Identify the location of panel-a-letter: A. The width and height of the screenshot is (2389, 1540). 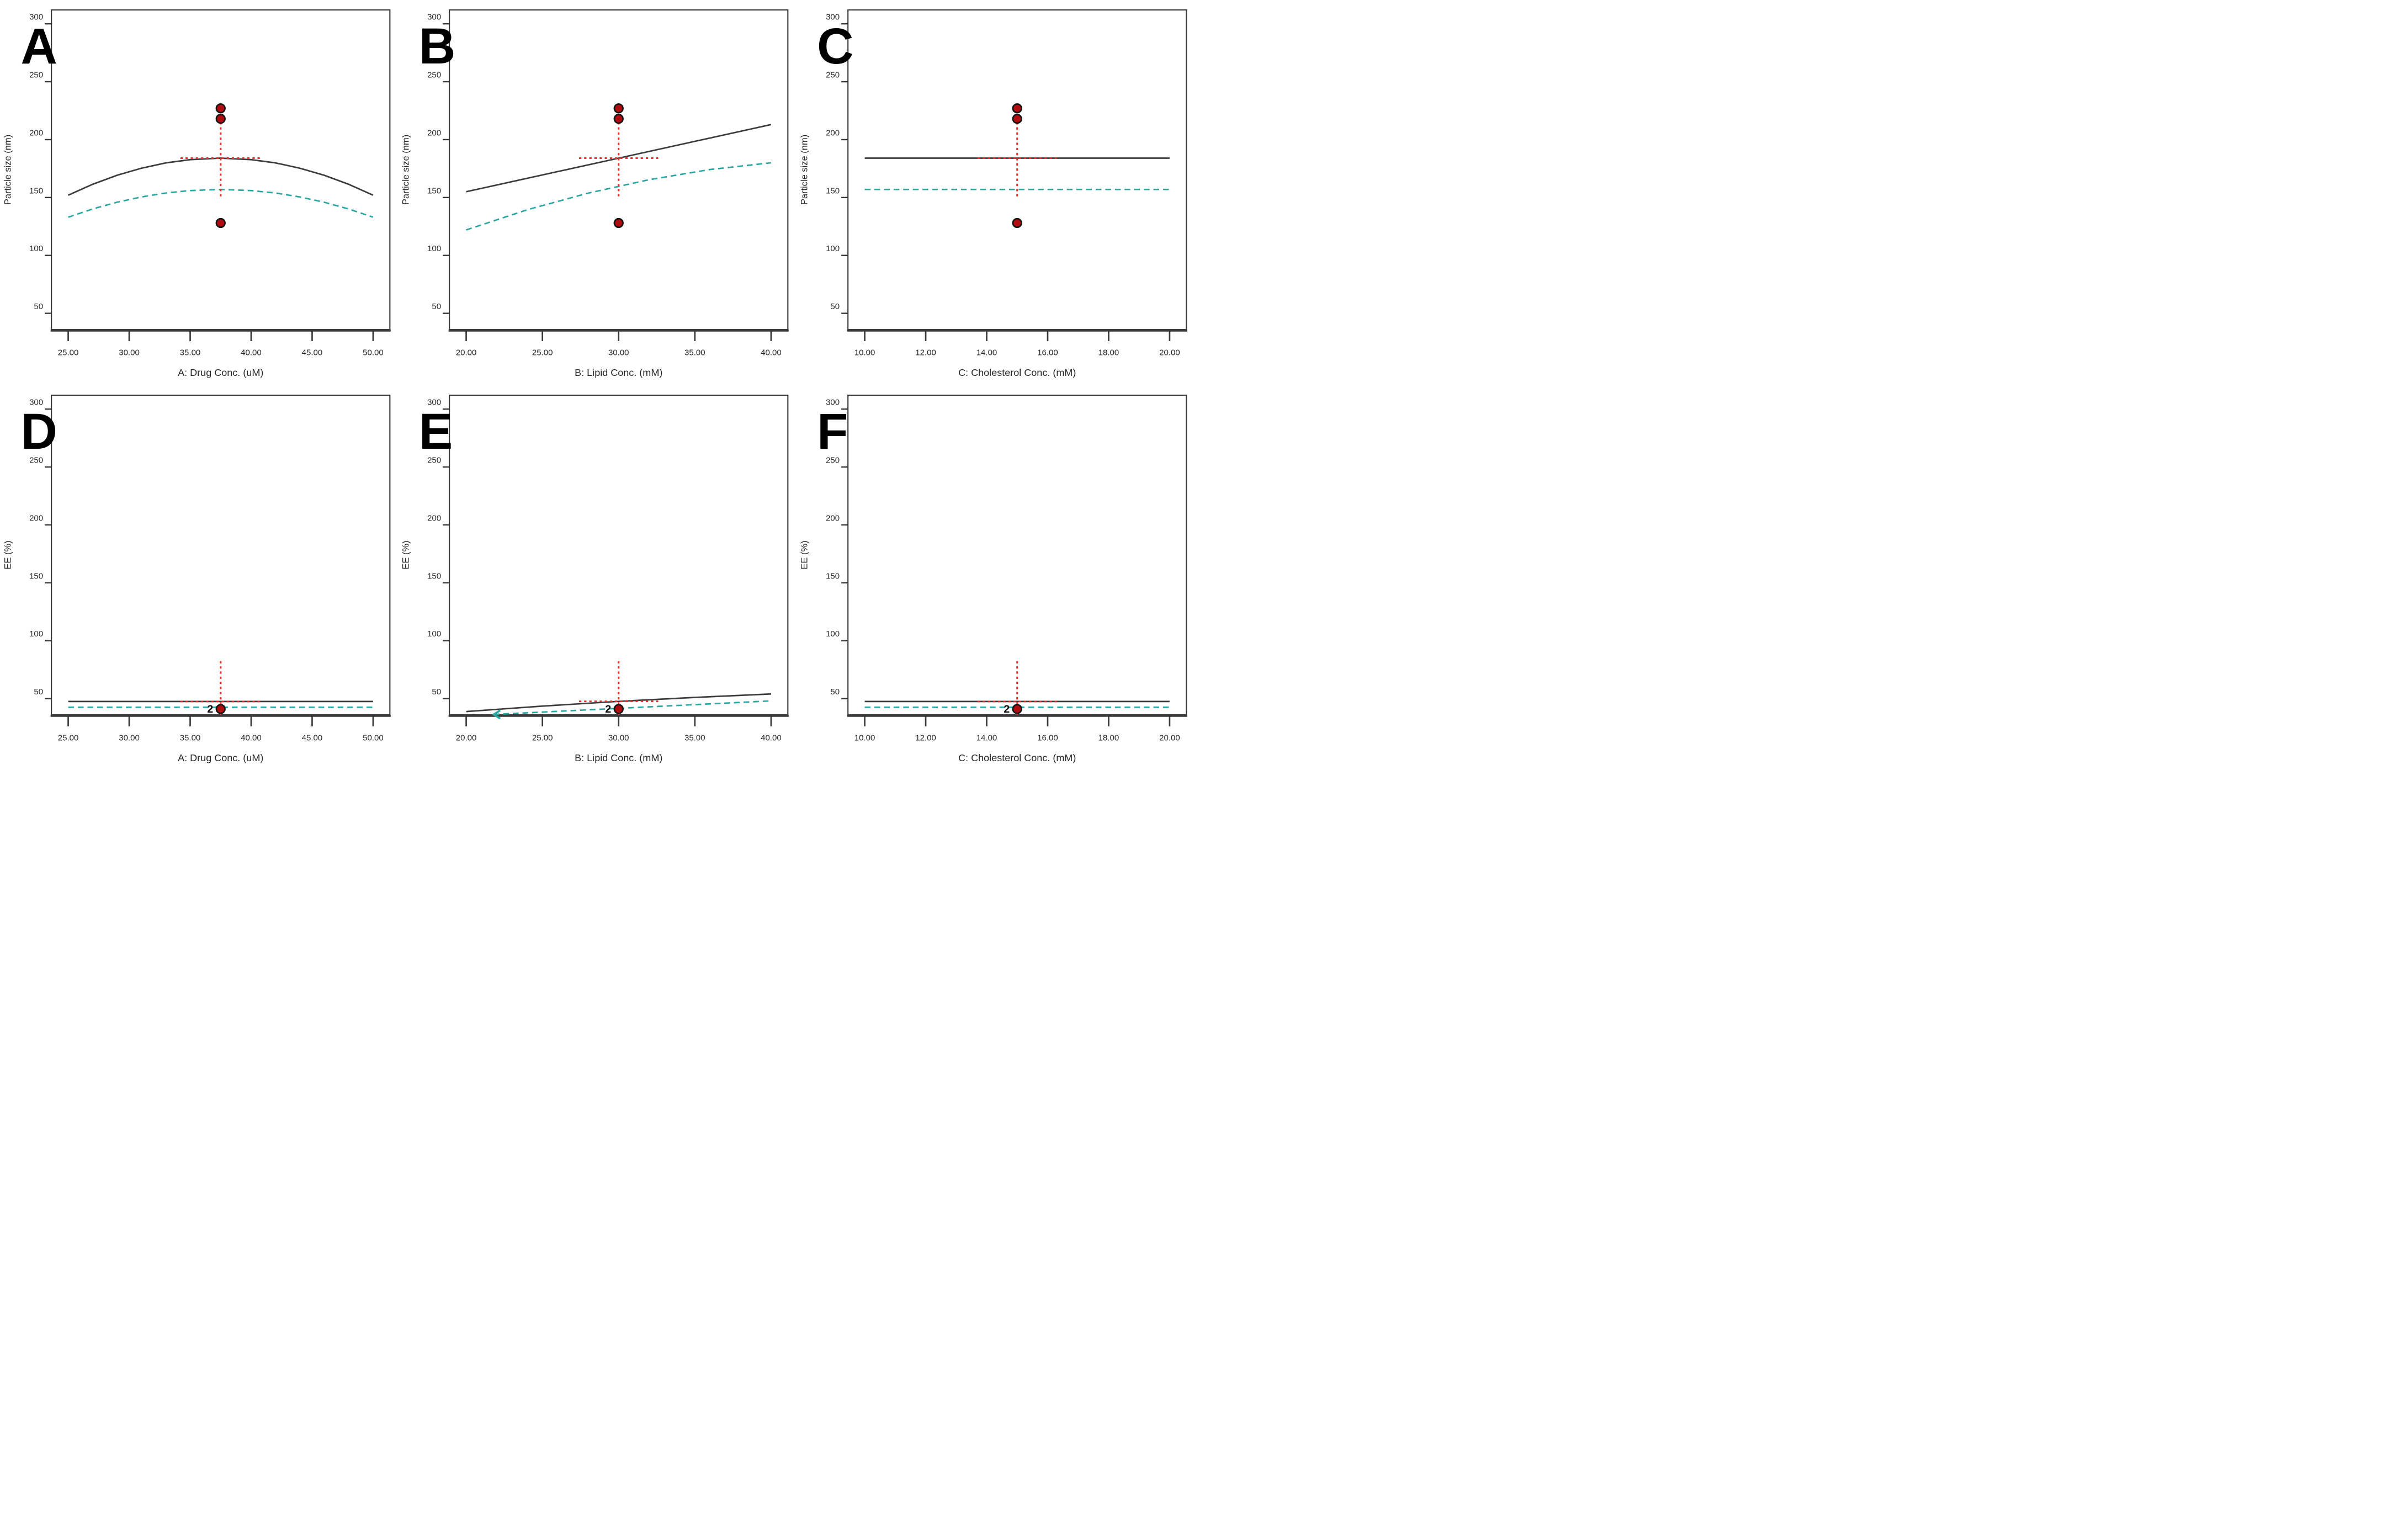
(38, 47).